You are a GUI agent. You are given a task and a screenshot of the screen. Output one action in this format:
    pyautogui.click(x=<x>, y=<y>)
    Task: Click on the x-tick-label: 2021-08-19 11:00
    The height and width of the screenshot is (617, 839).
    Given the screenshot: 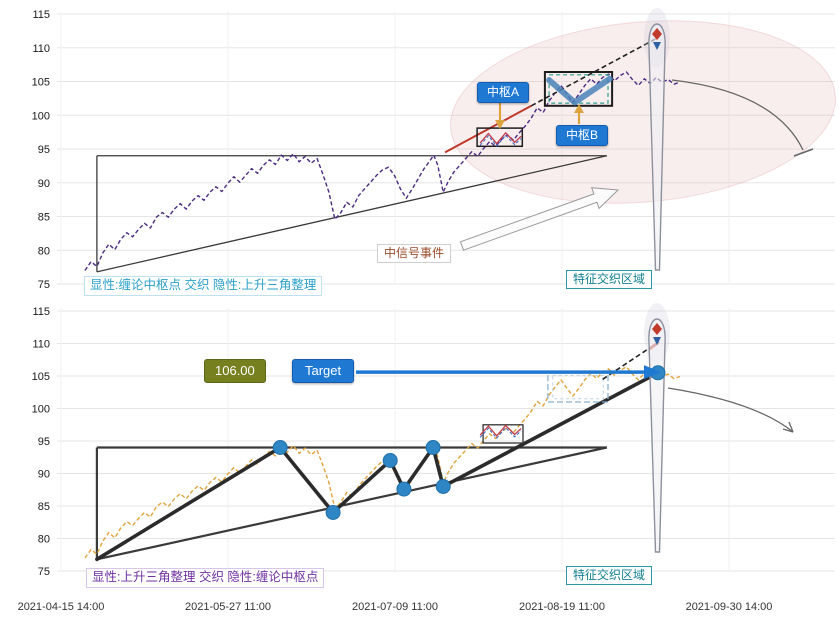 What is the action you would take?
    pyautogui.click(x=562, y=607)
    